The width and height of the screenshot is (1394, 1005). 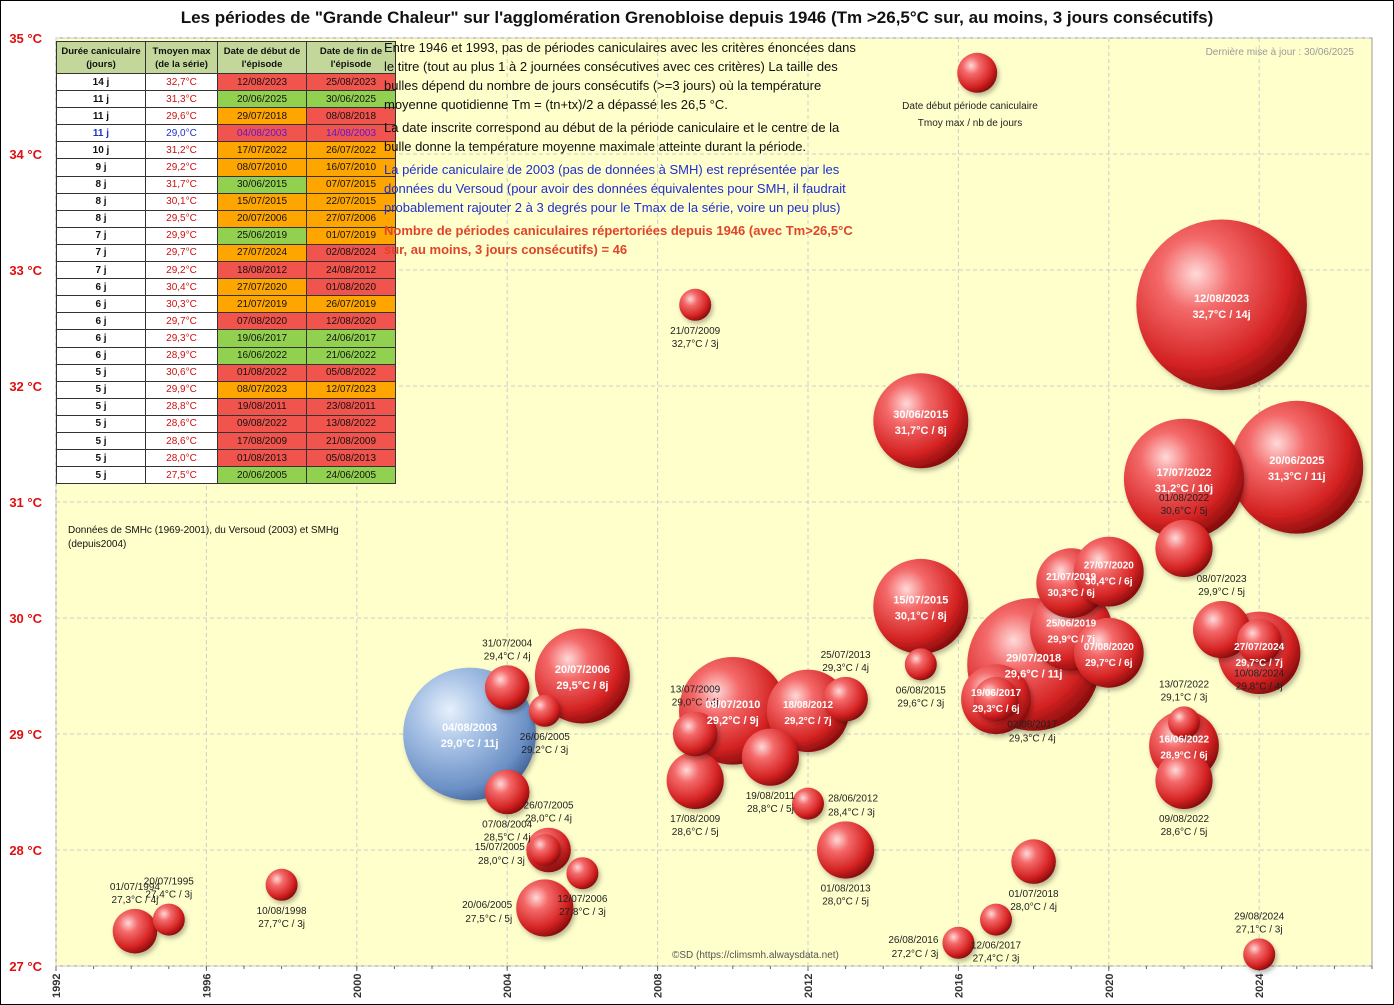 I want to click on bubble-date-label: 12/06/2017, so click(x=996, y=946).